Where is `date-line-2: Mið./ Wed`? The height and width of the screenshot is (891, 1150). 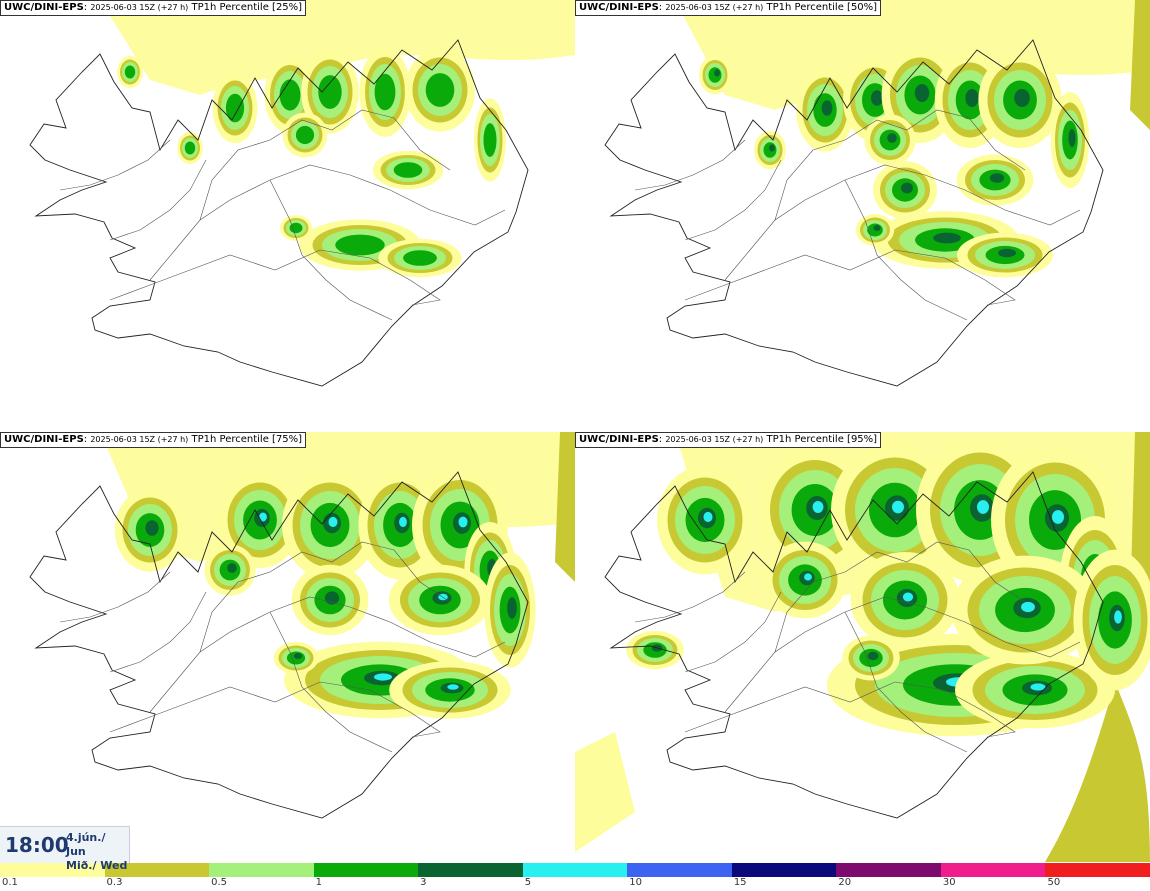
date-line-2: Mið./ Wed is located at coordinates (97, 865).